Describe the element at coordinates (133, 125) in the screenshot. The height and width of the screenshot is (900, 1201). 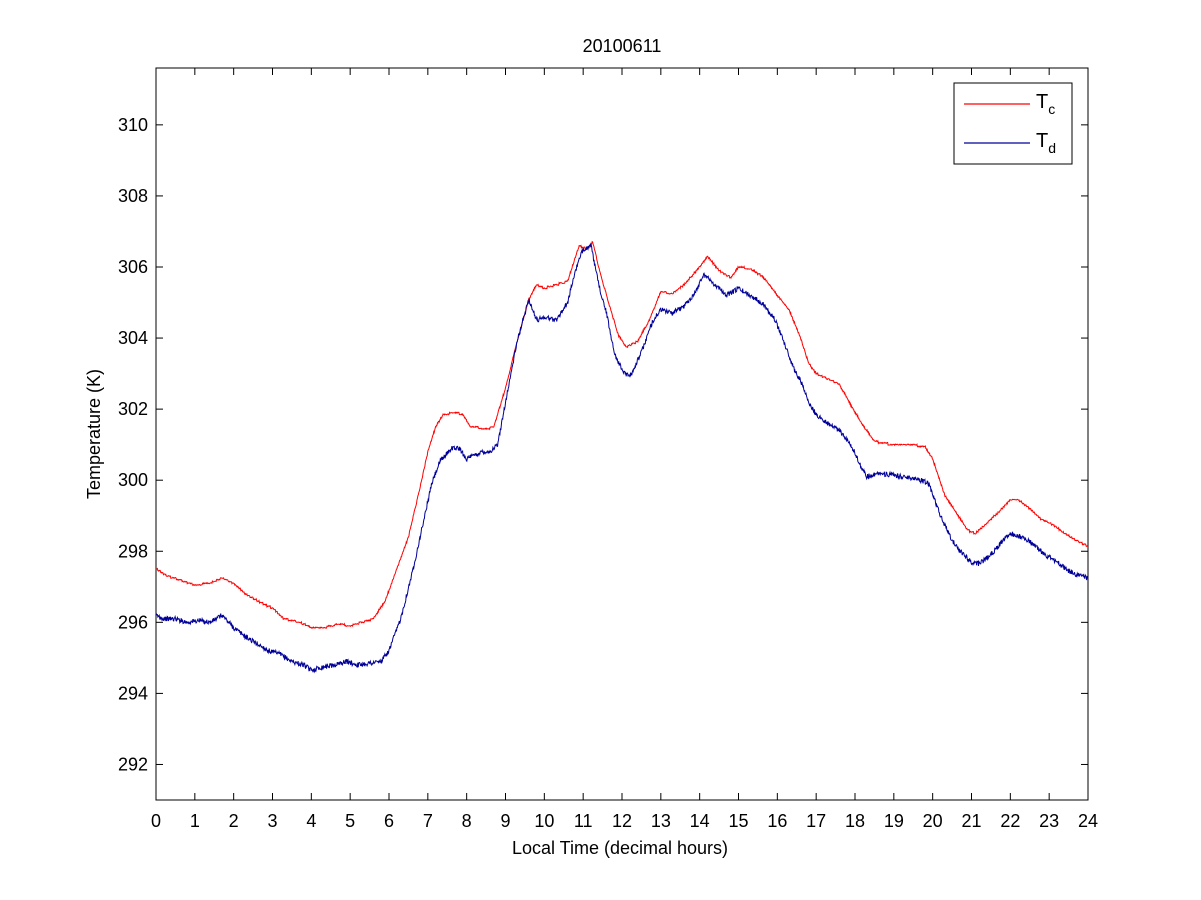
I see `y-tick-label: 310` at that location.